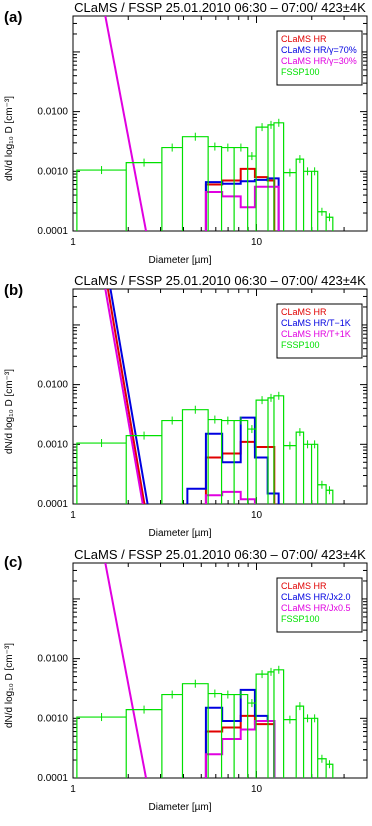  Describe the element at coordinates (316, 608) in the screenshot. I see `legend-entry: CLaMS HR/Jx0.5` at that location.